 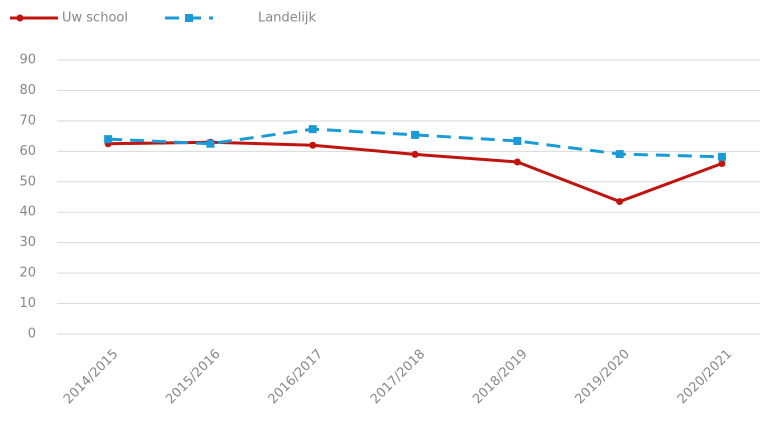 I want to click on y-tick-label: 90, so click(x=27, y=60).